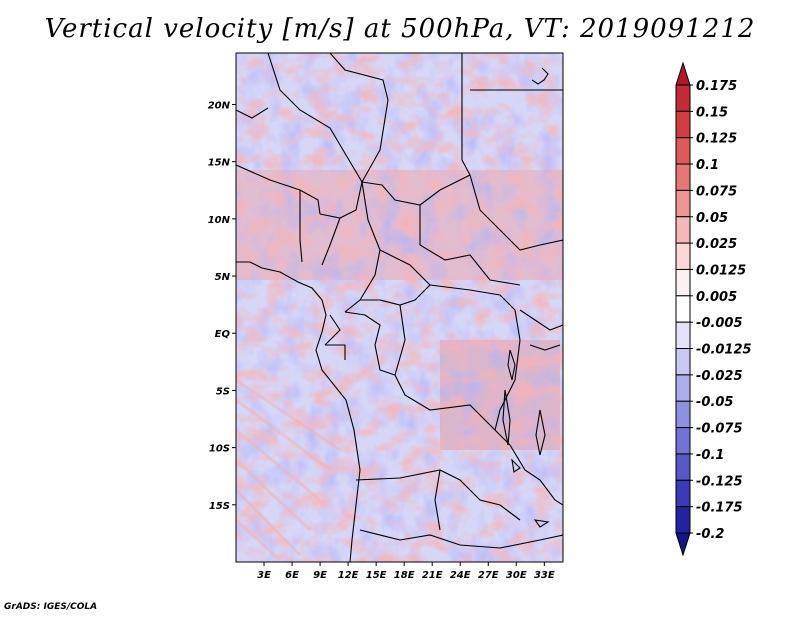 This screenshot has width=800, height=618. What do you see at coordinates (716, 244) in the screenshot?
I see `colorbar-label: 0.025` at bounding box center [716, 244].